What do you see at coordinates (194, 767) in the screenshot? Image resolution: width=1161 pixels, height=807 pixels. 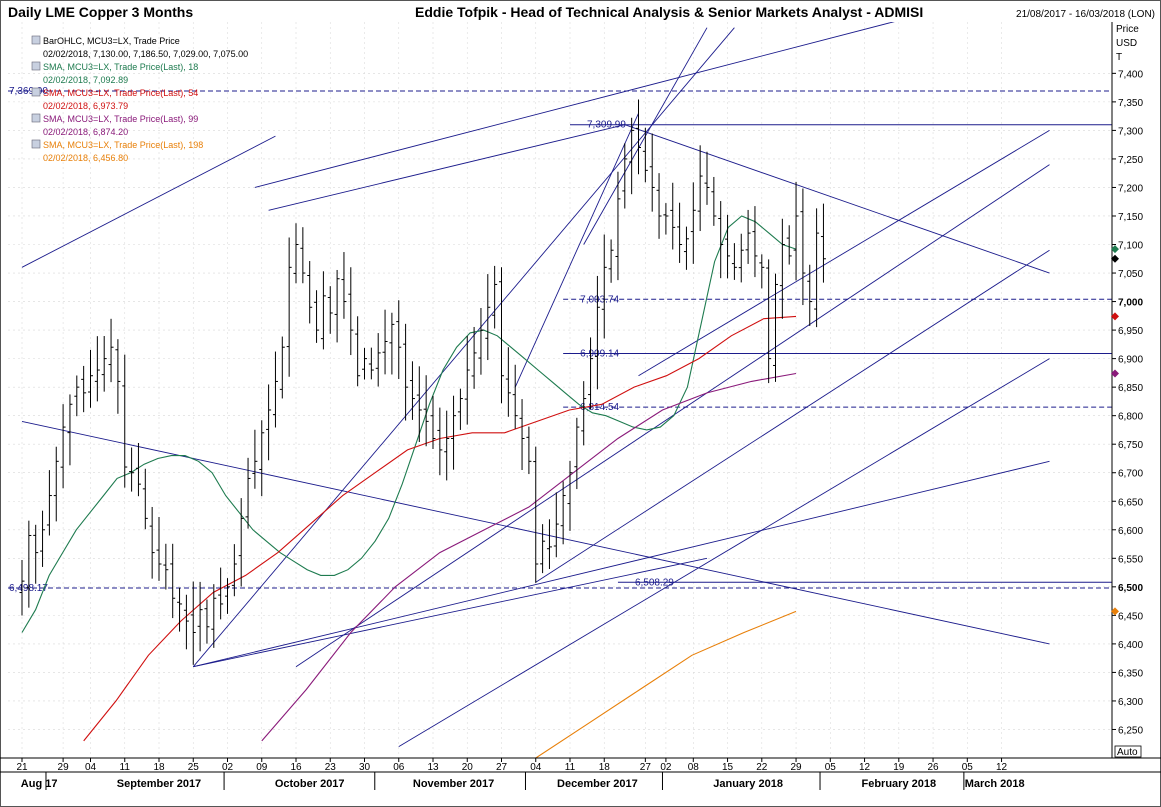 I see `x-tick-label: 25` at bounding box center [194, 767].